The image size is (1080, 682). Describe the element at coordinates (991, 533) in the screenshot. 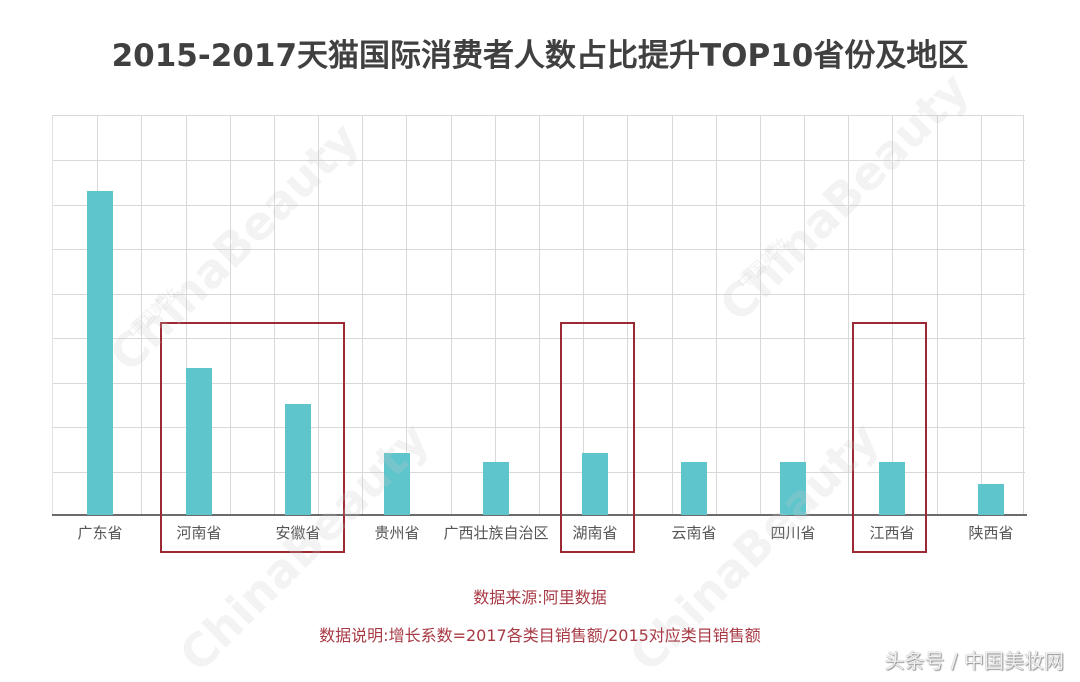

I see `x-tick-label: 陕西省` at that location.